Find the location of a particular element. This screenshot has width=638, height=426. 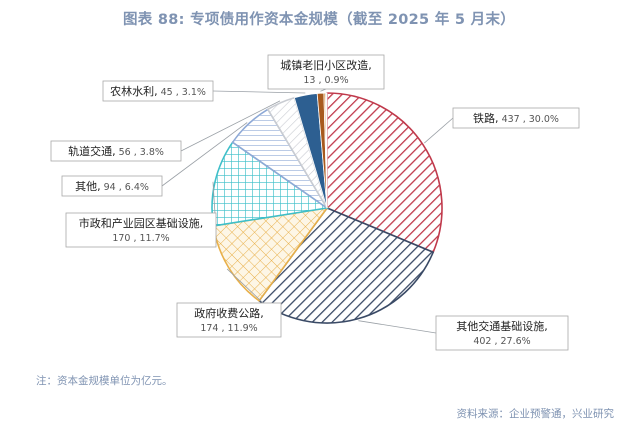

data-label: 铁路, 437 , 30.0% is located at coordinates (516, 118).